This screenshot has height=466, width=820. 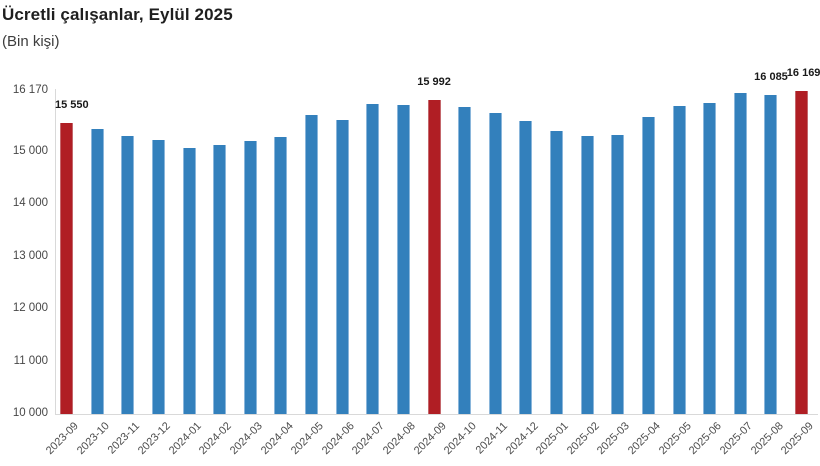 I want to click on y-tick-10000: 10 000, so click(x=30, y=413).